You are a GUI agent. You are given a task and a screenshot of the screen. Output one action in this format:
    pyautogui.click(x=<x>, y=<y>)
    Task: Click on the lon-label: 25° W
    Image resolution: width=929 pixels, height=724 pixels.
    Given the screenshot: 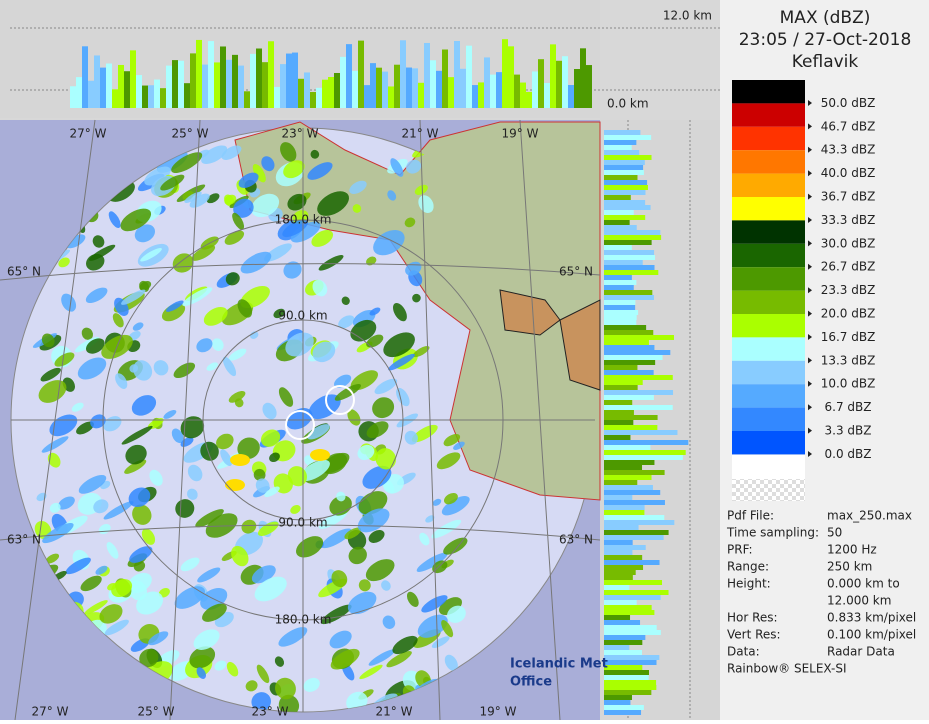 What is the action you would take?
    pyautogui.click(x=190, y=134)
    